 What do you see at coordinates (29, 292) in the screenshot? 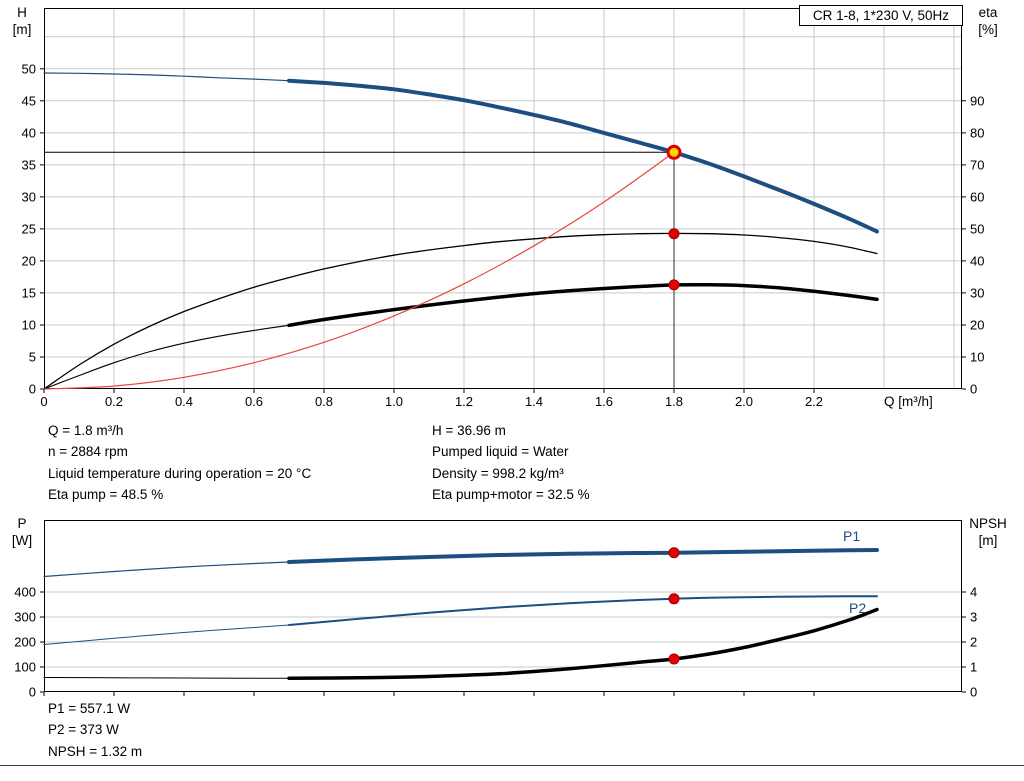
I see `y-left-tick-label: 15` at bounding box center [29, 292].